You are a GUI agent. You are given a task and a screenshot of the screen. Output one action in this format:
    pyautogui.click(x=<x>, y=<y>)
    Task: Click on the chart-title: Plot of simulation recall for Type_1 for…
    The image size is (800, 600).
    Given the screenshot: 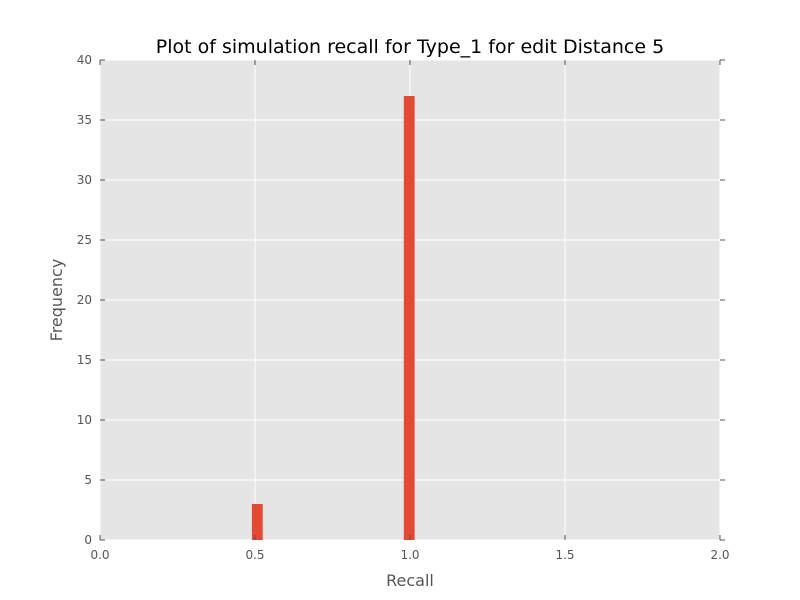 What is the action you would take?
    pyautogui.click(x=410, y=47)
    